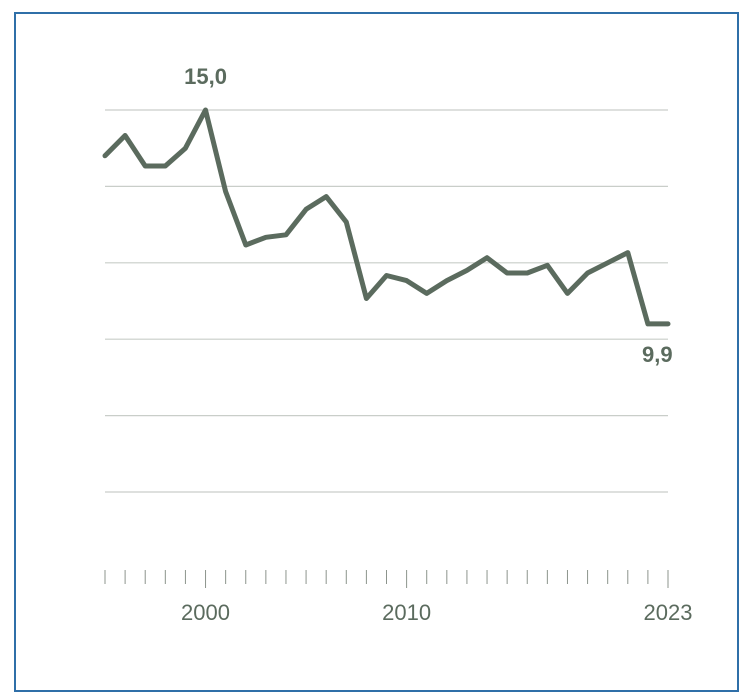 The image size is (756, 692). What do you see at coordinates (657, 354) in the screenshot?
I see `data-label: 9,9` at bounding box center [657, 354].